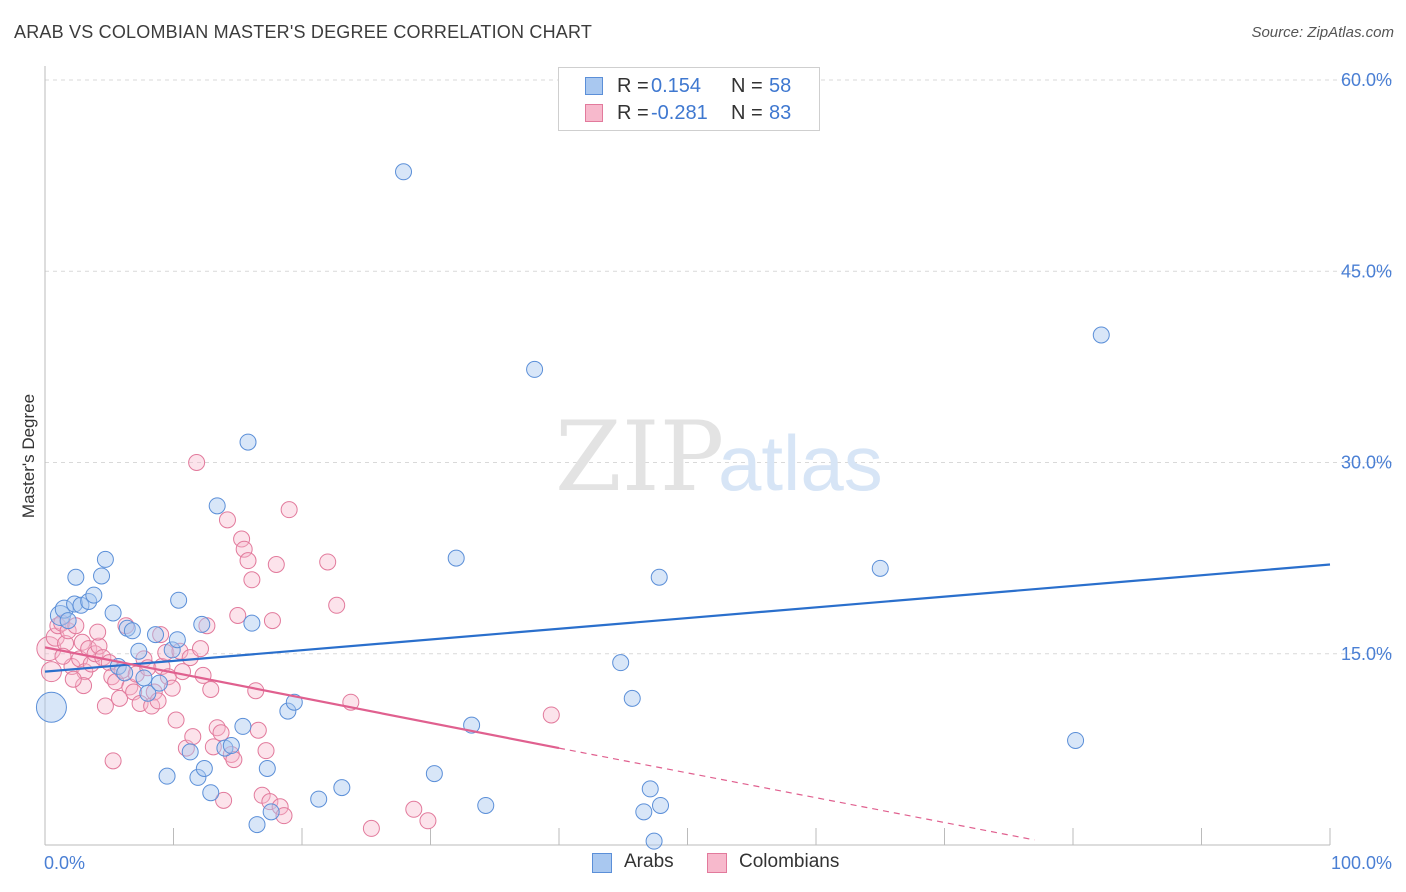  Describe the element at coordinates (1366, 463) in the screenshot. I see `y-tick-label: 30.0%` at that location.